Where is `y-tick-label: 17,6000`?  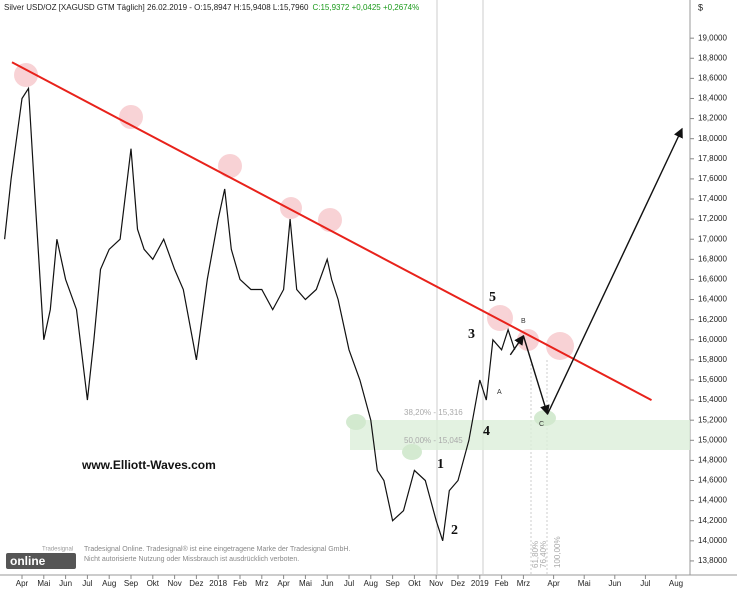 y-tick-label: 17,6000 is located at coordinates (712, 178).